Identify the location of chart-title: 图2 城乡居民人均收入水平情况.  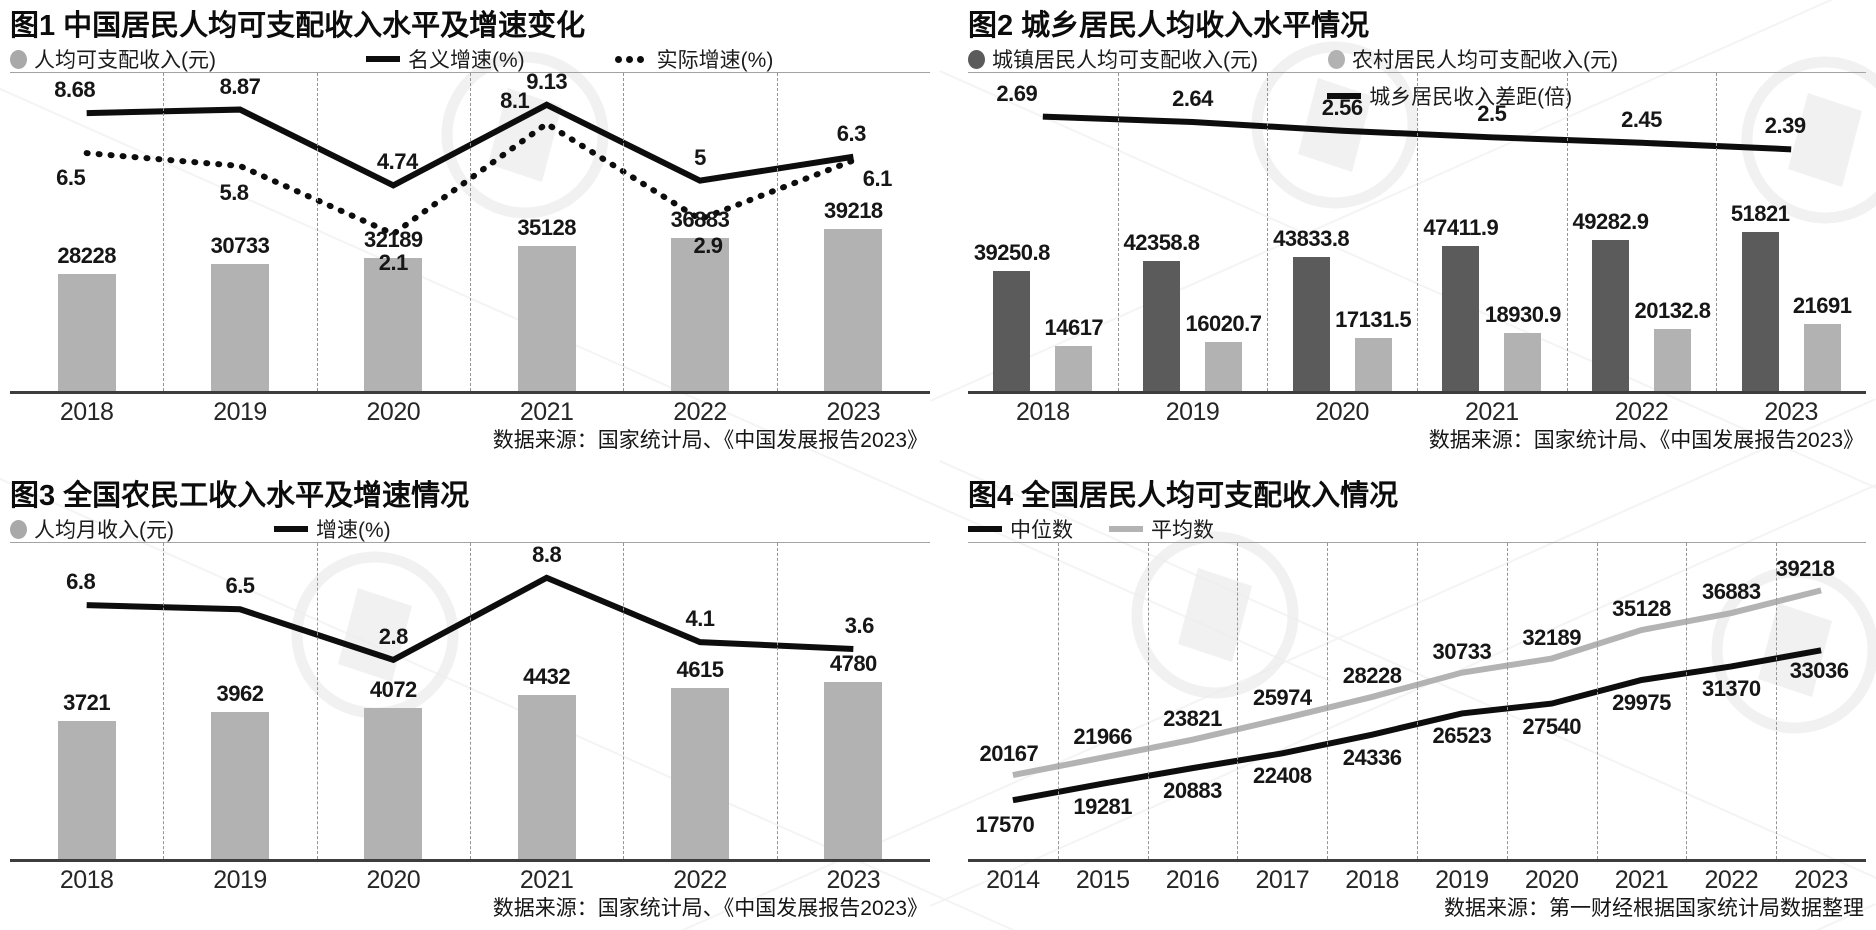
(1169, 26).